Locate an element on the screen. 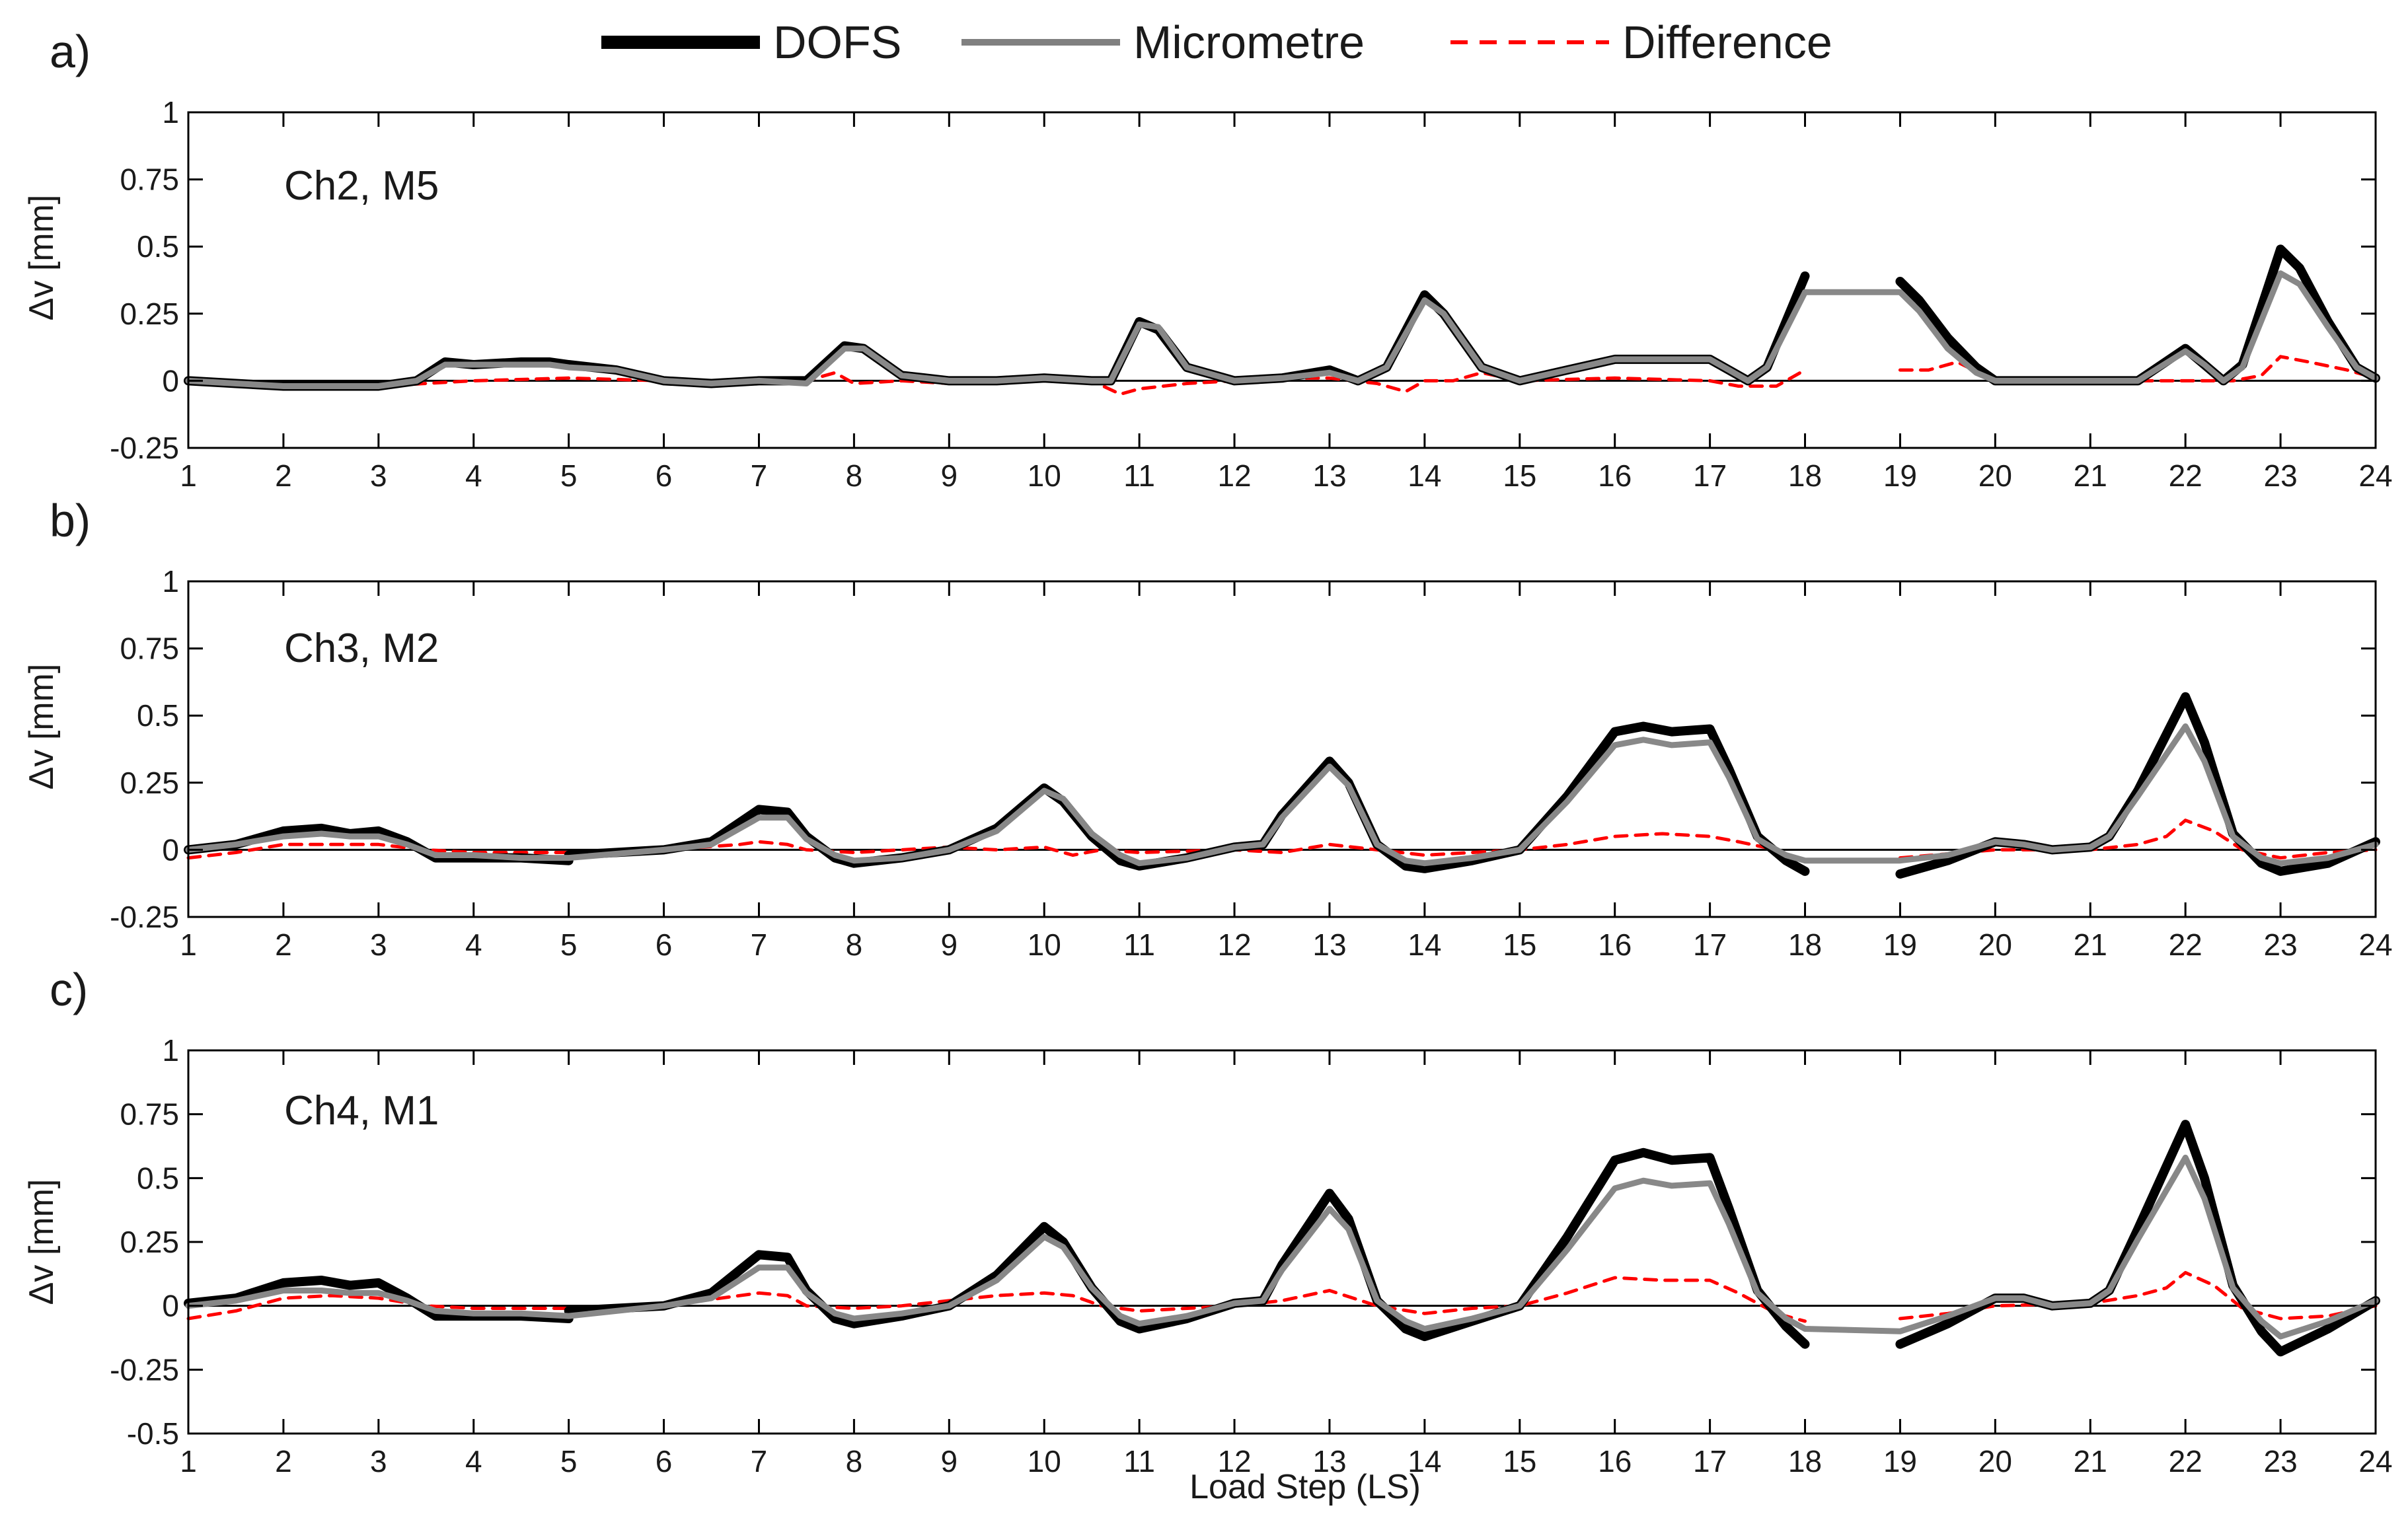 This screenshot has height=1528, width=2408. panel-series-label: Ch2, M5 is located at coordinates (361, 186).